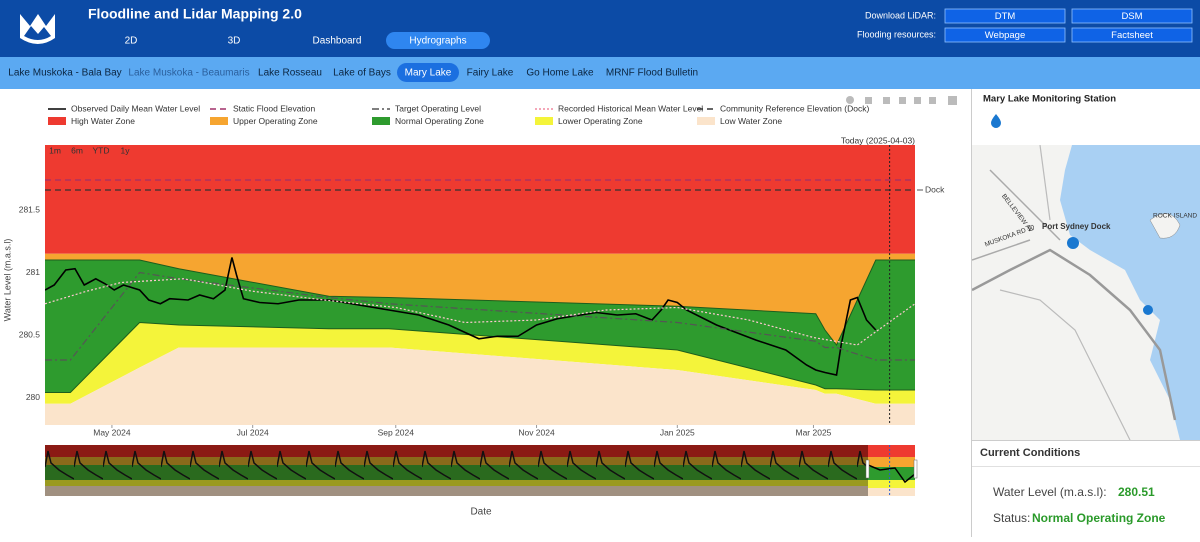  I want to click on nav-tab-active, so click(438, 40).